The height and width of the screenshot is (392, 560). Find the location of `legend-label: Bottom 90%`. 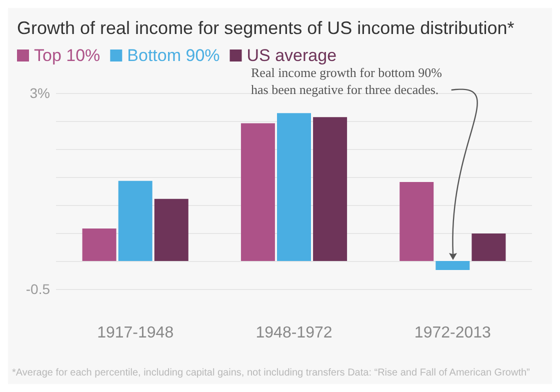

legend-label: Bottom 90% is located at coordinates (173, 55).